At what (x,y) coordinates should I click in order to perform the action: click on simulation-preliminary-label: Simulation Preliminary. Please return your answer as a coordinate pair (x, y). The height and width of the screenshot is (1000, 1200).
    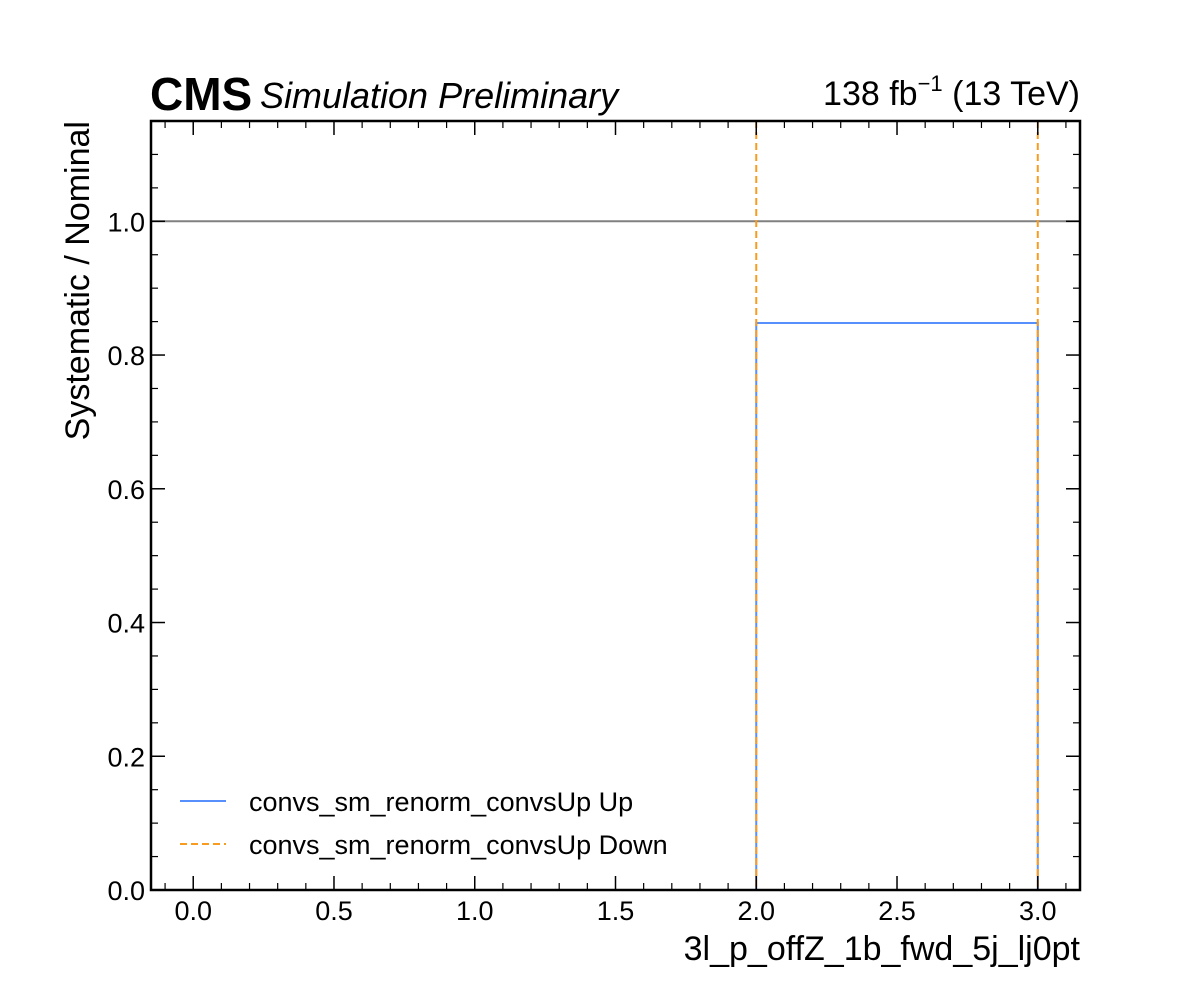
    Looking at the image, I should click on (440, 95).